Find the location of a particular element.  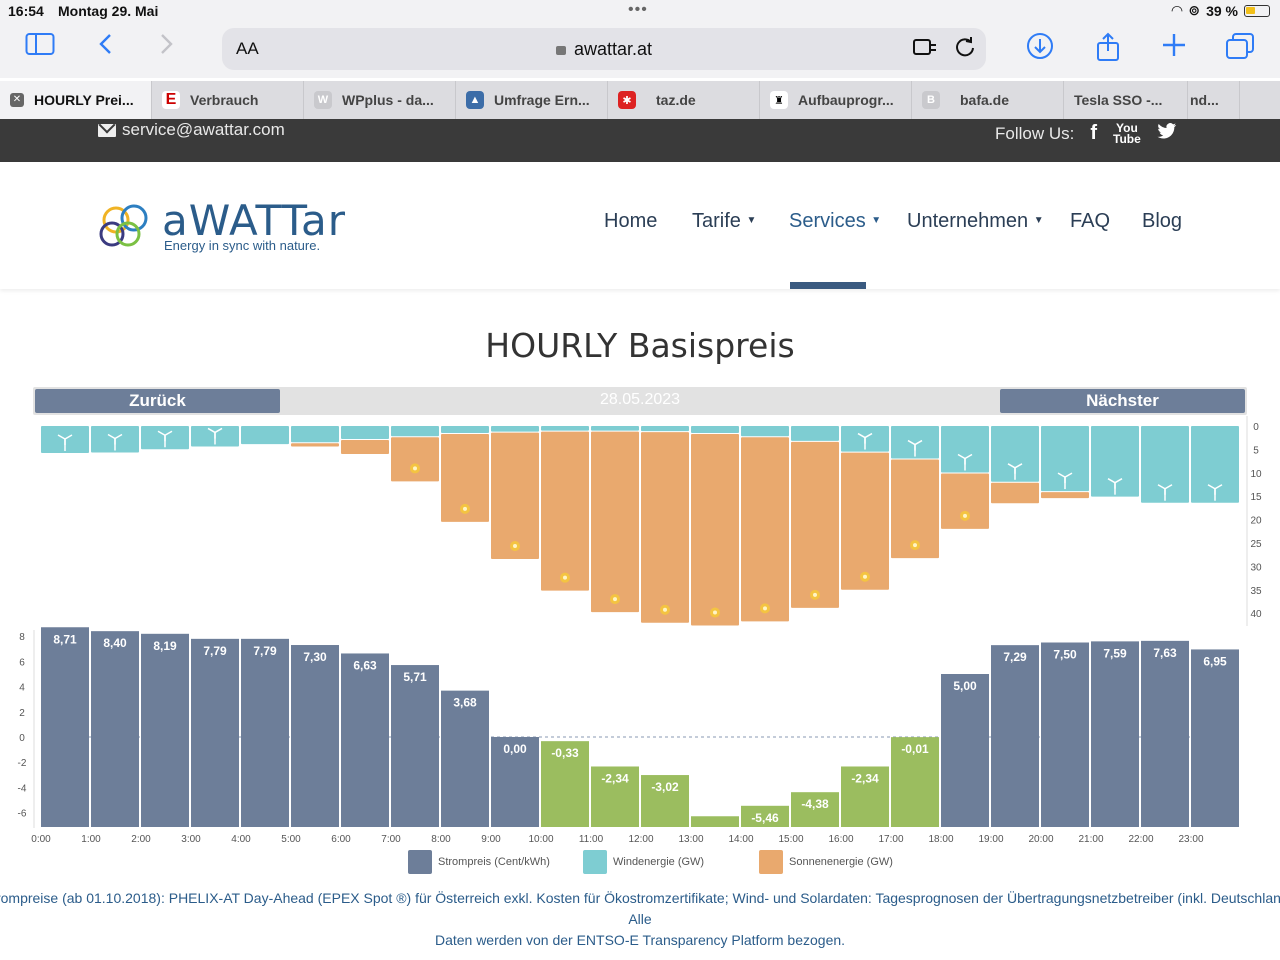

legend-swatch is located at coordinates (420, 862).